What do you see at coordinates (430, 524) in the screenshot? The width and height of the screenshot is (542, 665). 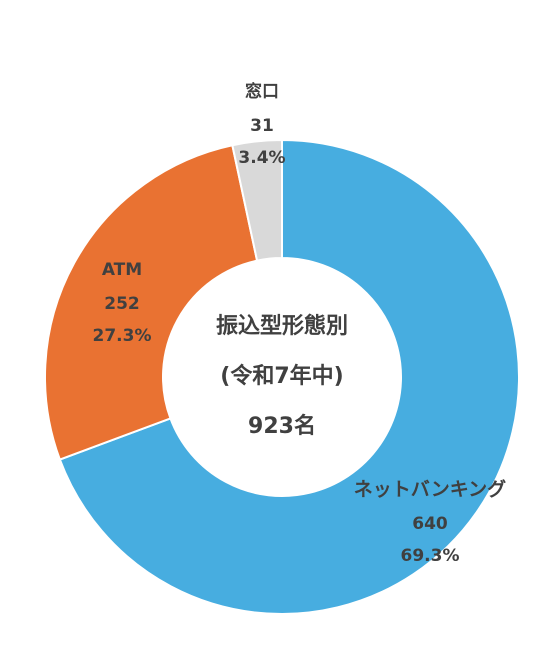 I see `value-label: 640` at bounding box center [430, 524].